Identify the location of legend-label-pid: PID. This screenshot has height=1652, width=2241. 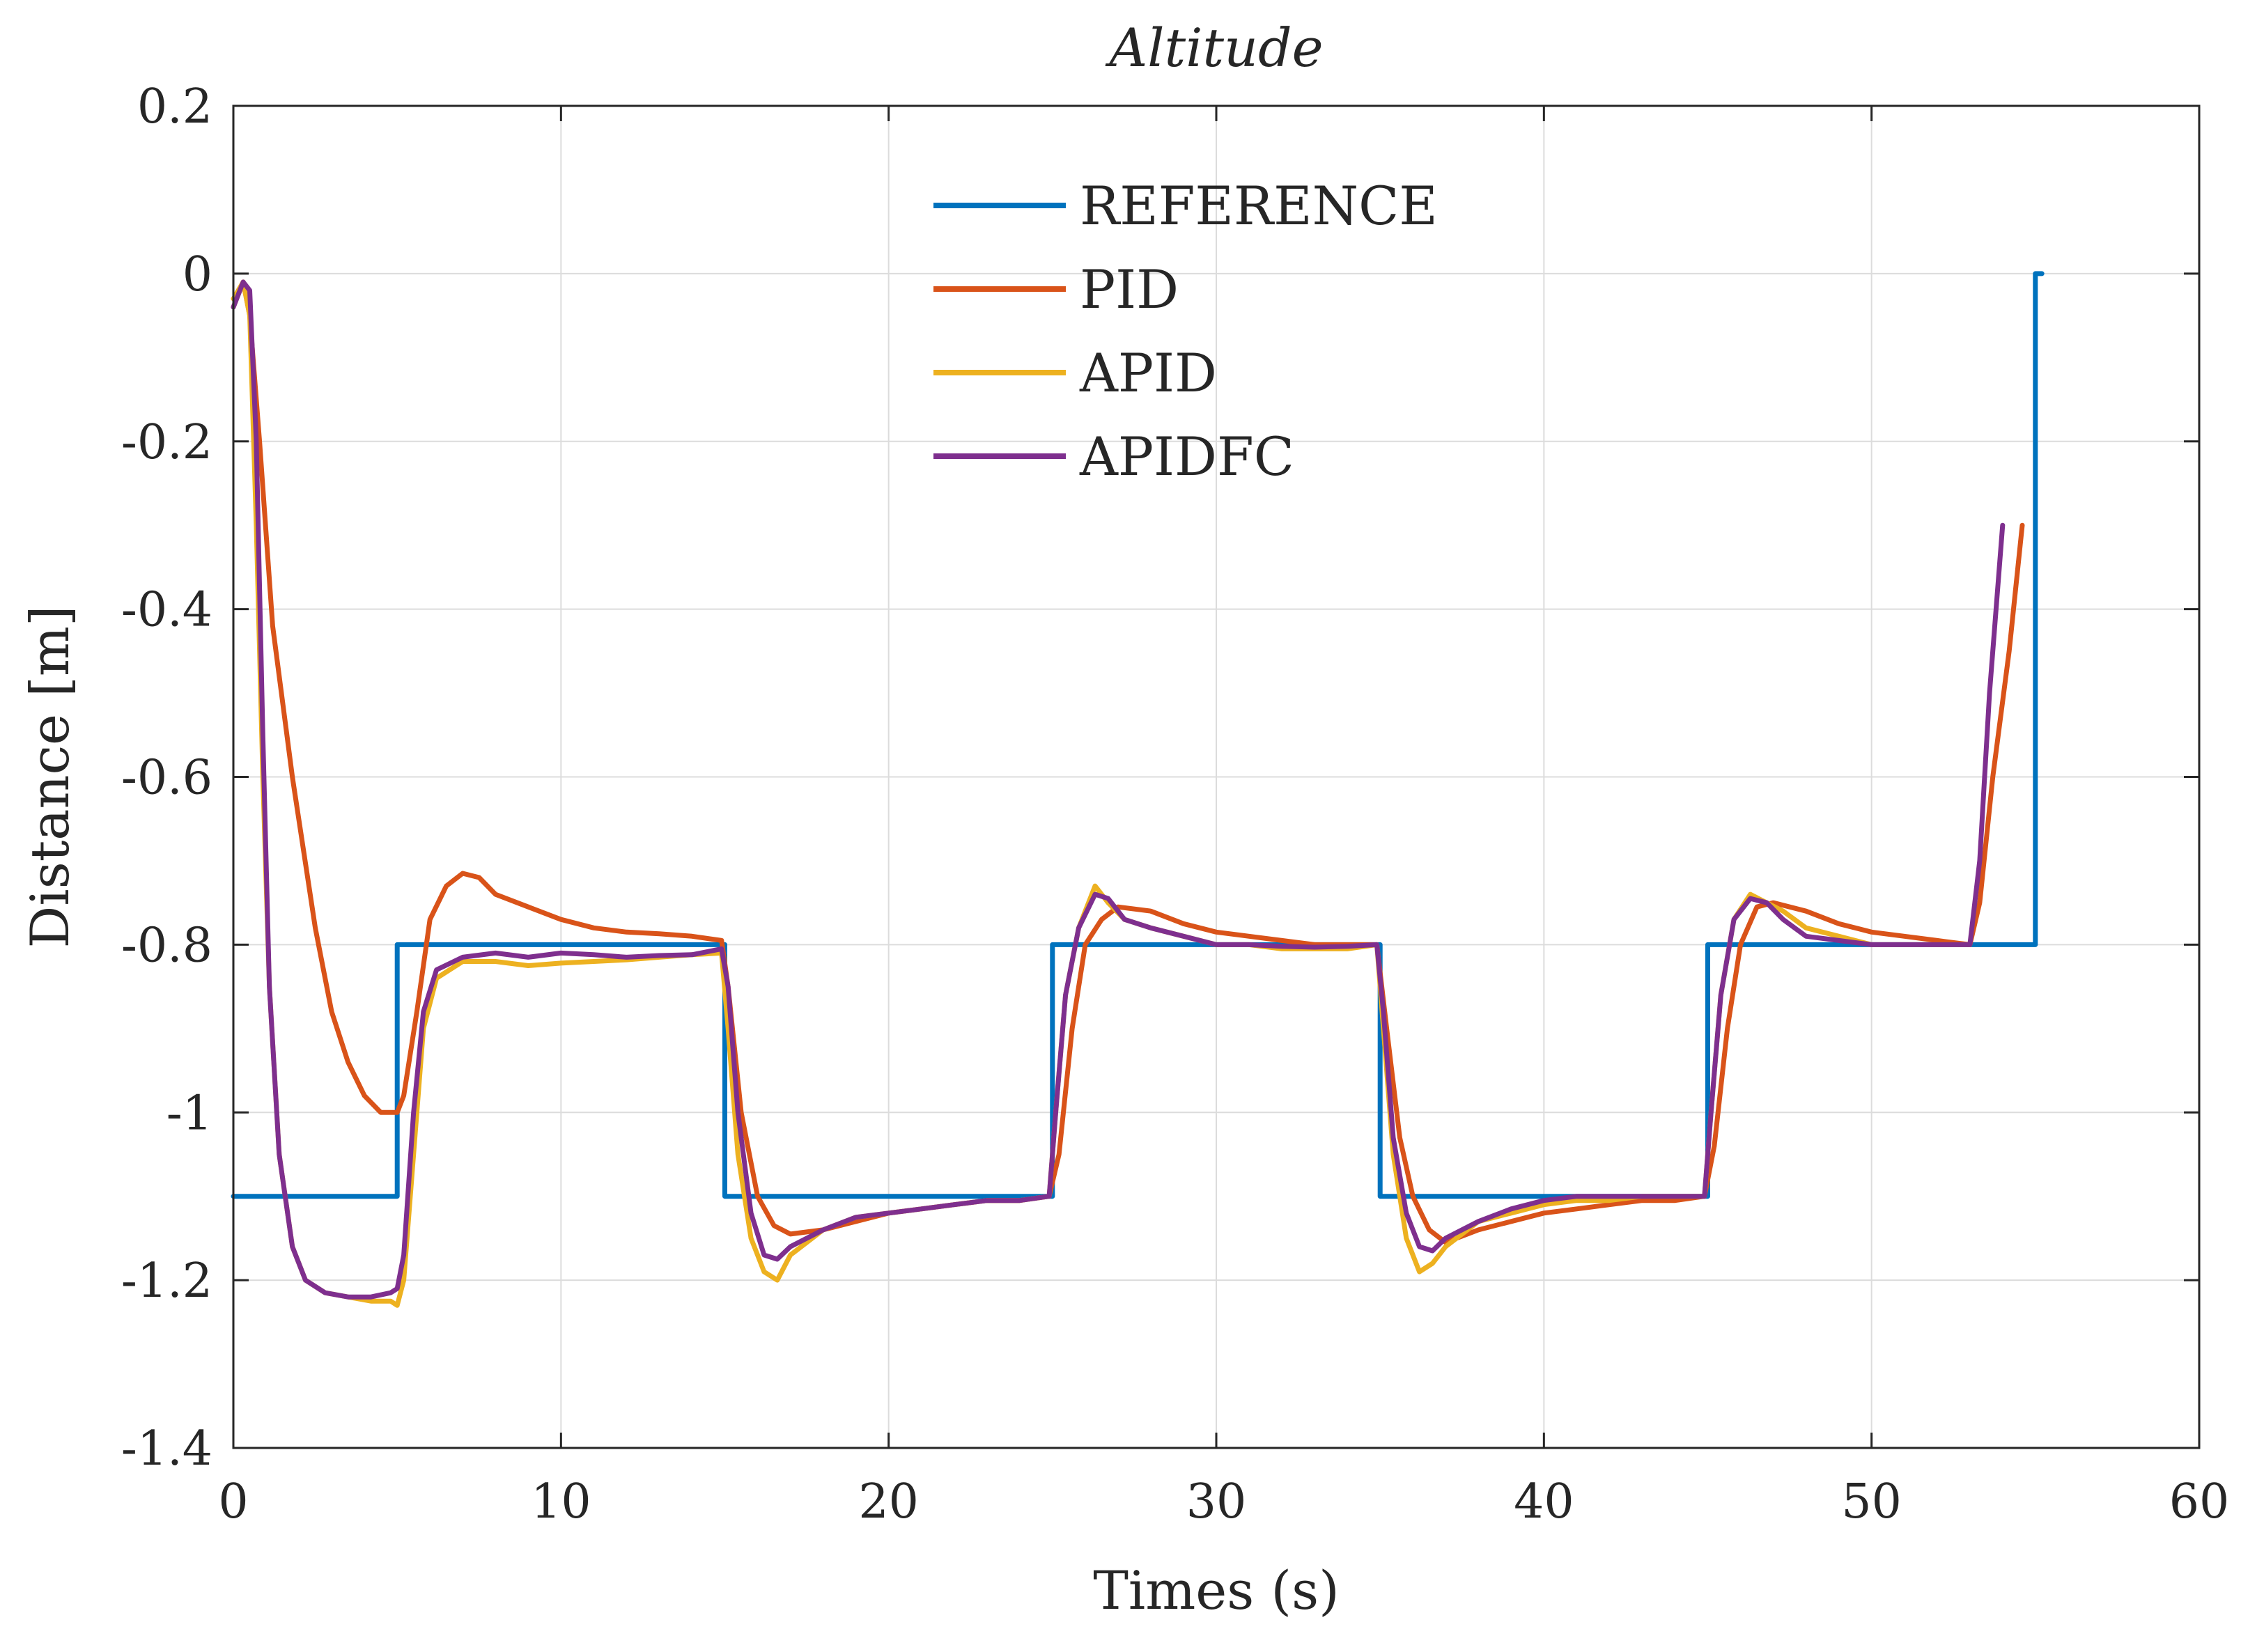
(1129, 289).